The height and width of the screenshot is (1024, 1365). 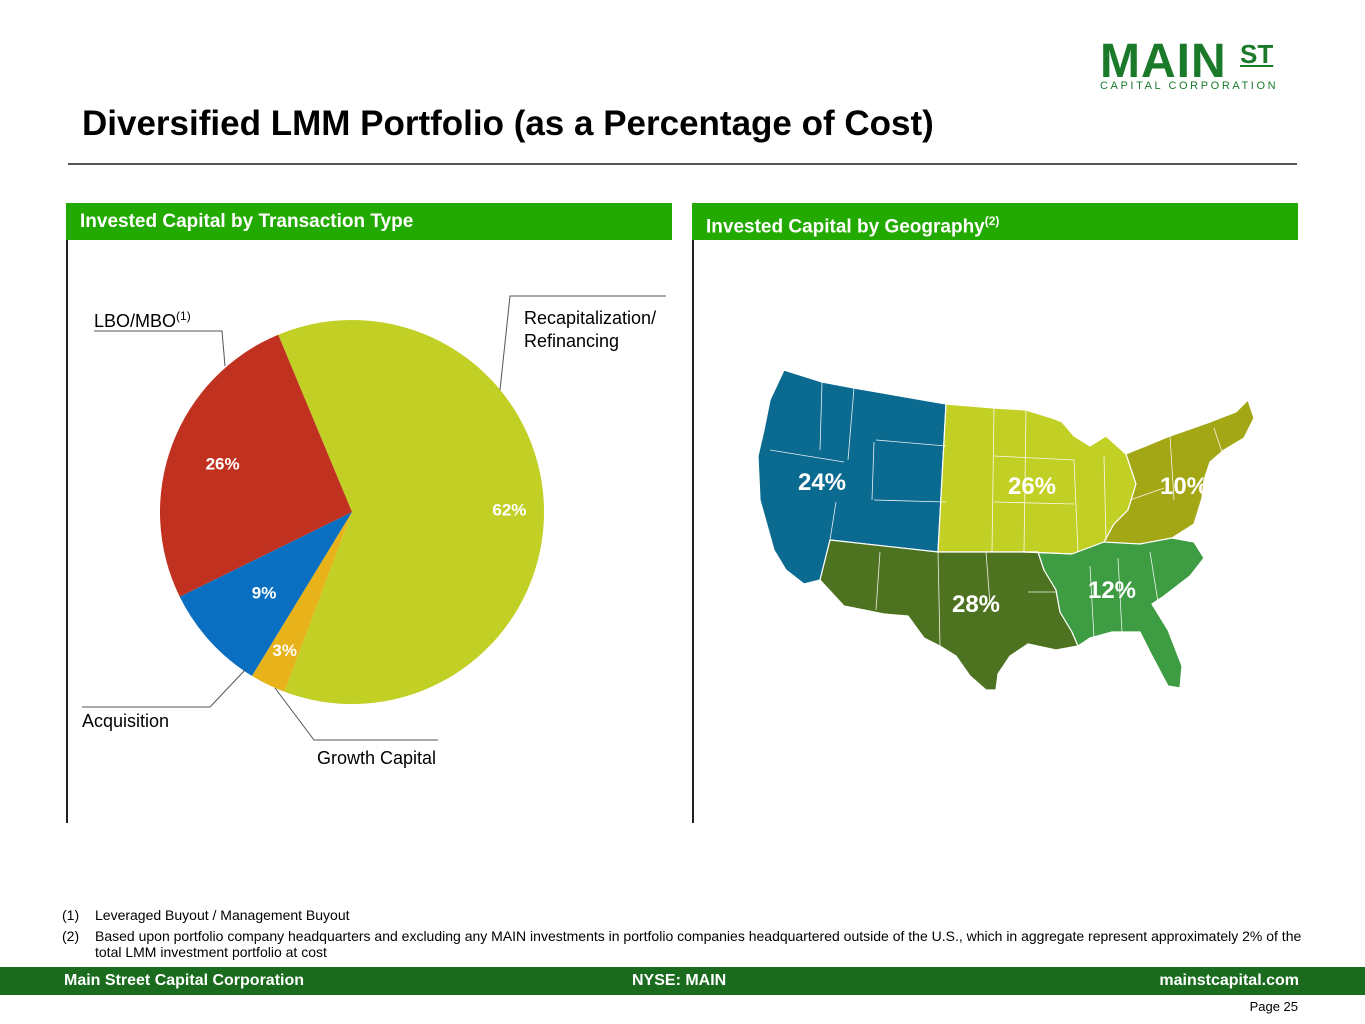 I want to click on us-region-map: 24% 26% 10% 28% 12%, so click(x=1006, y=530).